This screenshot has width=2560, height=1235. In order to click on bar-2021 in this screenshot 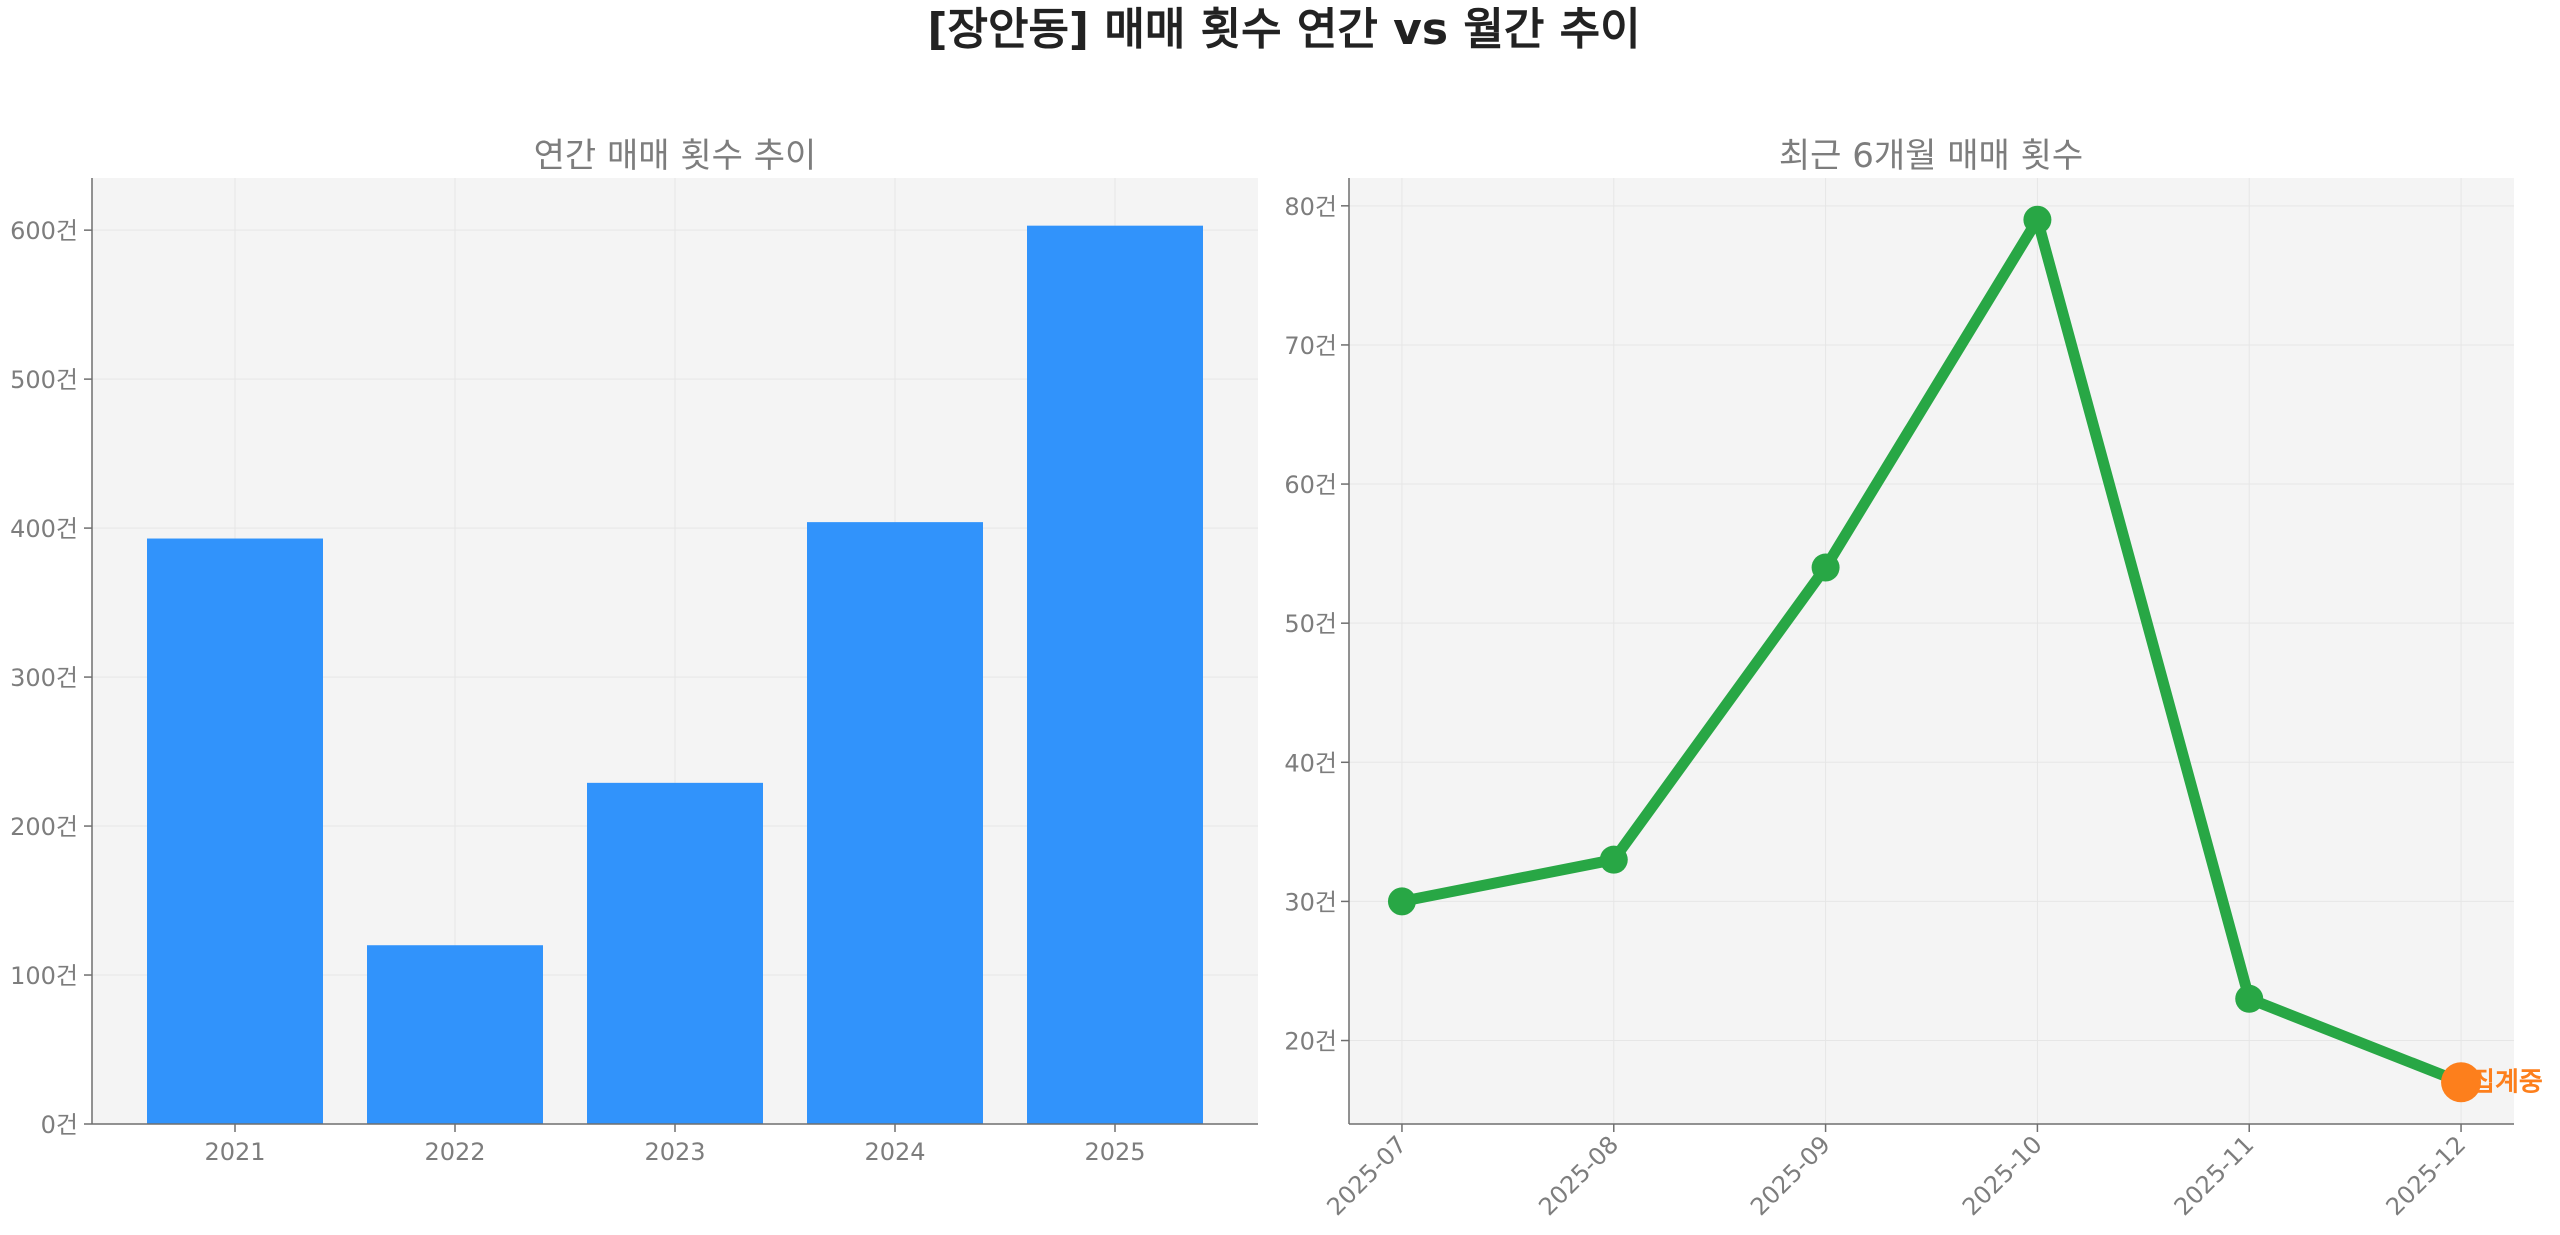, I will do `click(235, 831)`.